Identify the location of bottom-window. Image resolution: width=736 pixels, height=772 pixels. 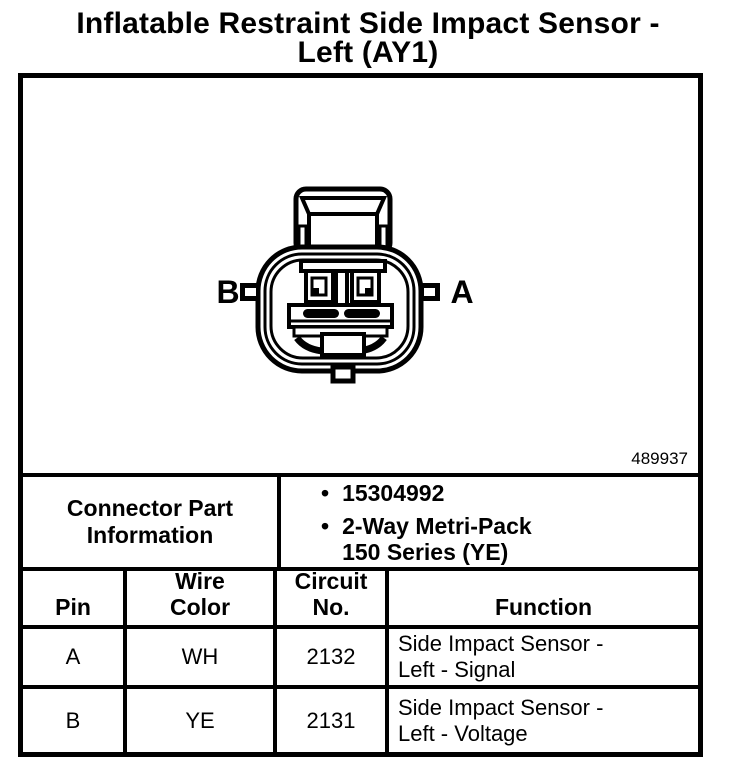
(343, 344).